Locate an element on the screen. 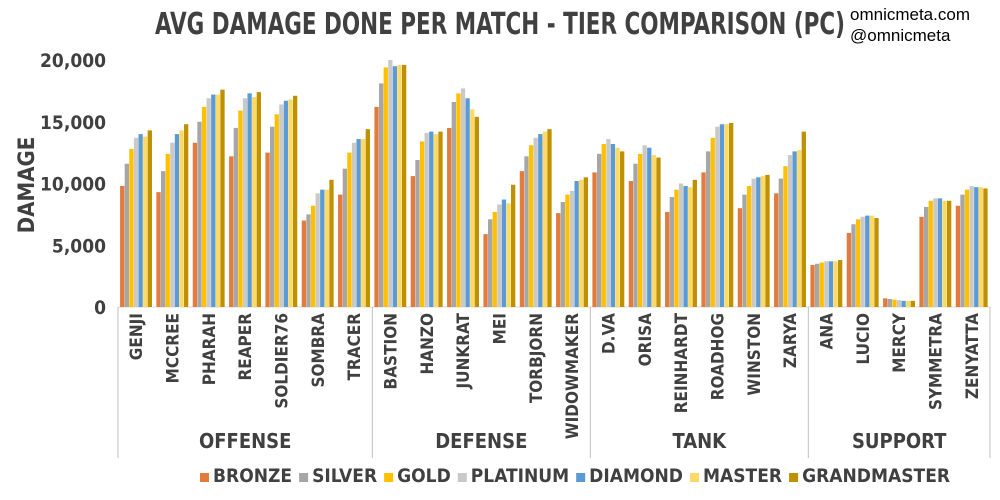 Image resolution: width=1000 pixels, height=500 pixels. x-category-label: PHARAH is located at coordinates (210, 349).